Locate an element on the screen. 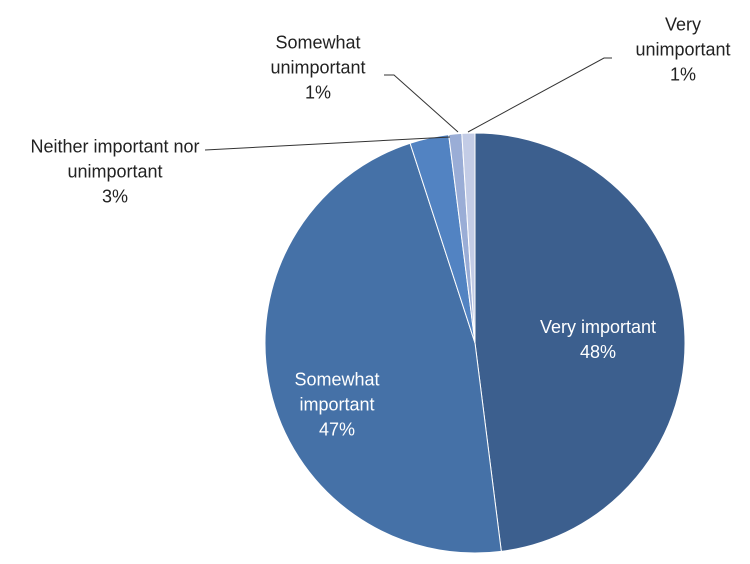  category: Neither important nor unimportant is located at coordinates (115, 159).